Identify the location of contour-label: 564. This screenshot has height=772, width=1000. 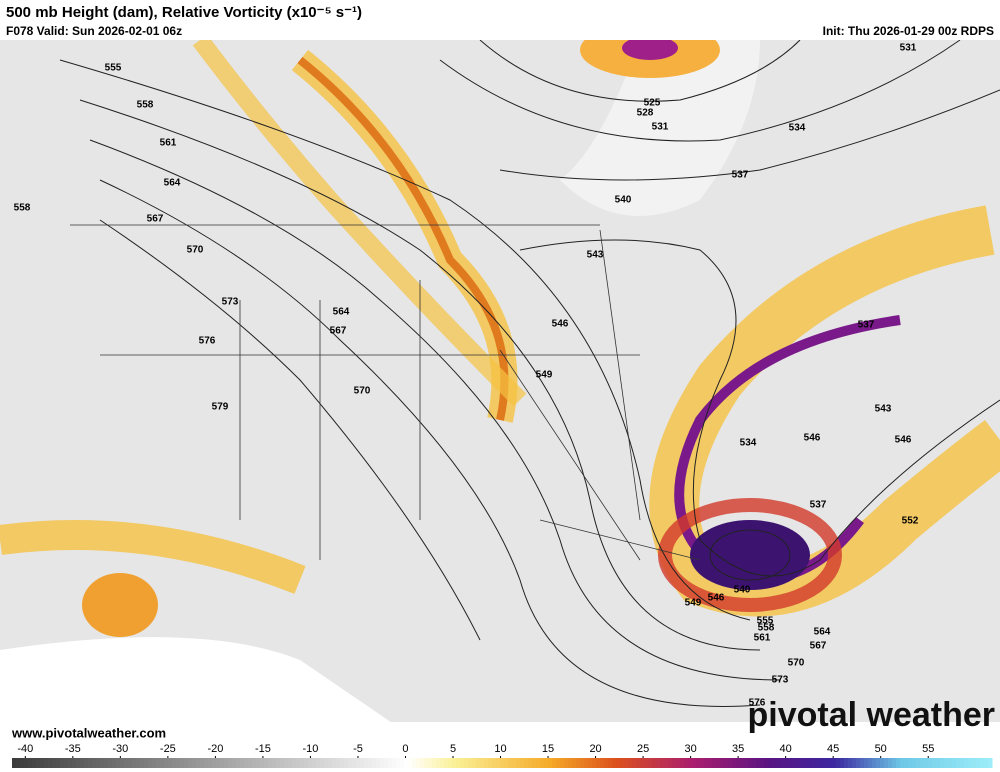
(822, 632).